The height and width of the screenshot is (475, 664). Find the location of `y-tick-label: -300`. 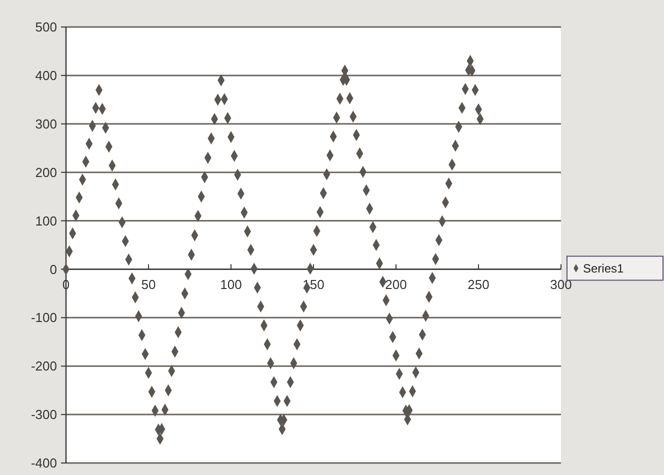

y-tick-label: -300 is located at coordinates (43, 414).